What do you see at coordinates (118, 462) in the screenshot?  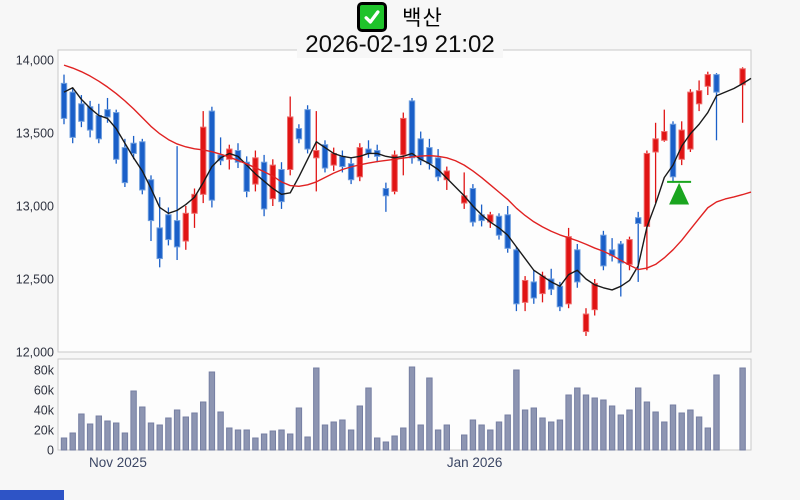 I see `time-axis-label: Nov 2025` at bounding box center [118, 462].